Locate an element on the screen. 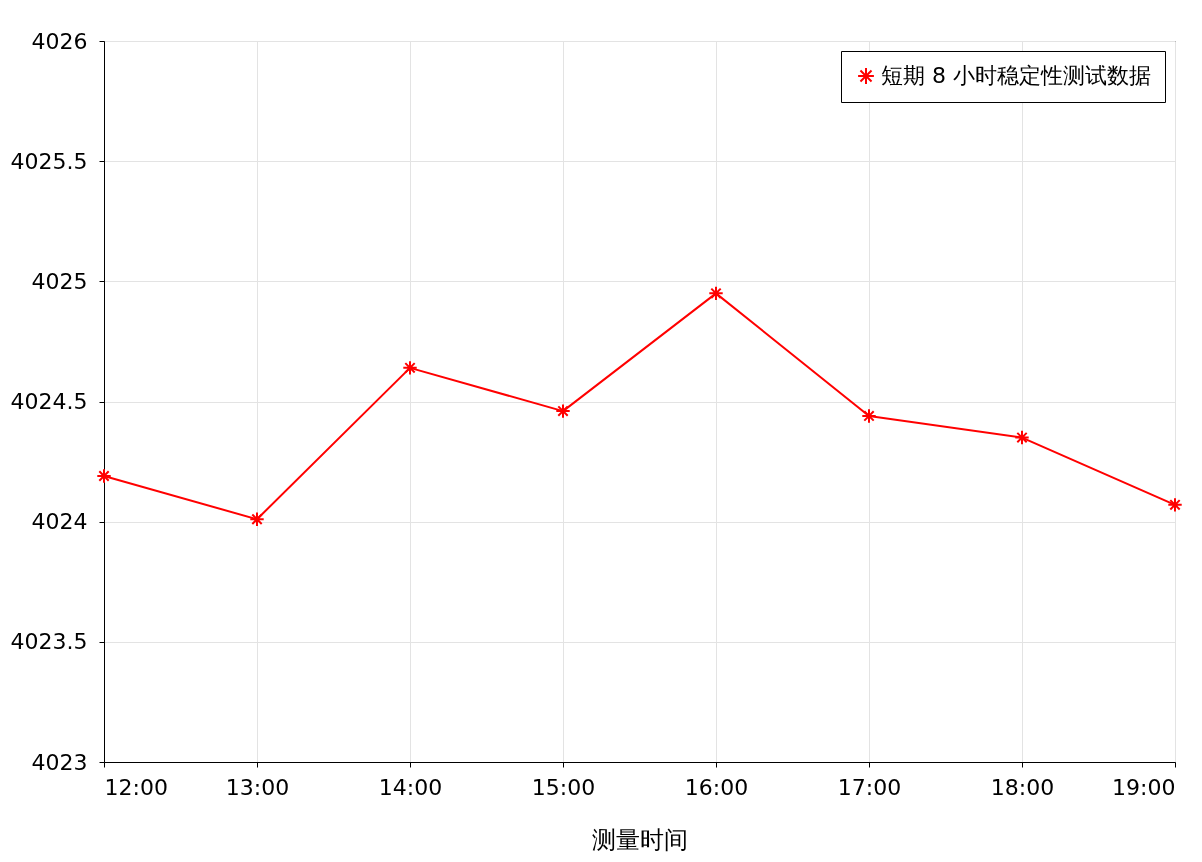  x-tick-label: 18:00 is located at coordinates (1022, 787).